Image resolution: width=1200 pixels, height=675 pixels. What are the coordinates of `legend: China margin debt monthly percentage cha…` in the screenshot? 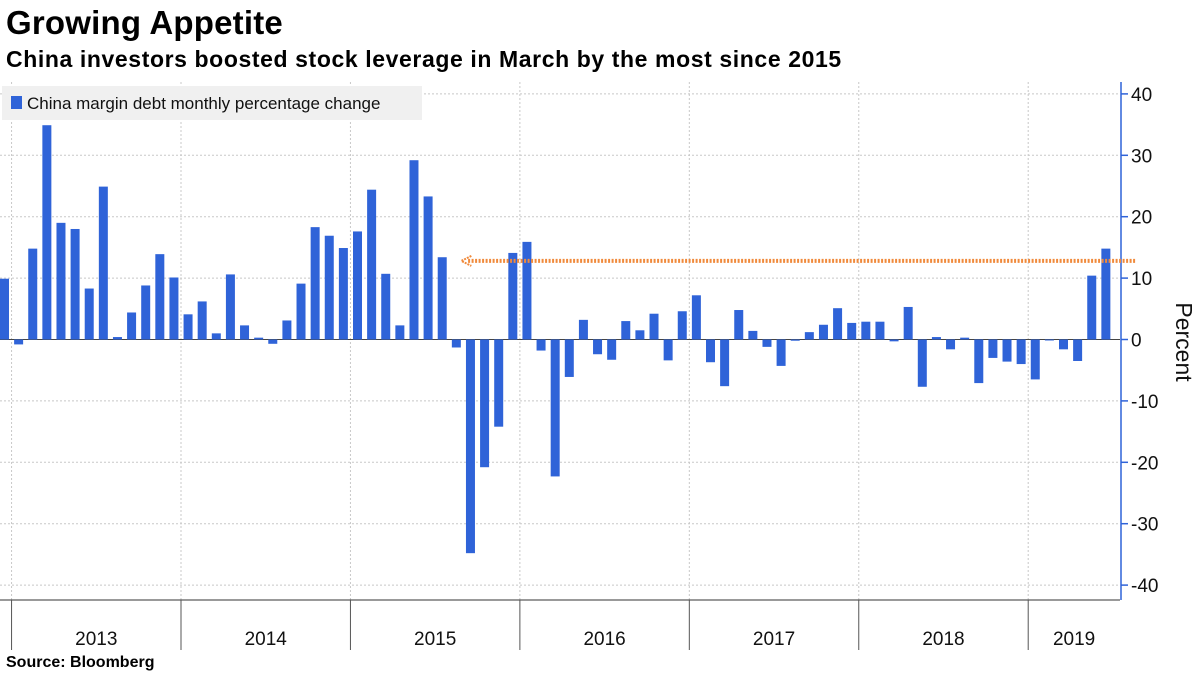 It's located at (212, 103).